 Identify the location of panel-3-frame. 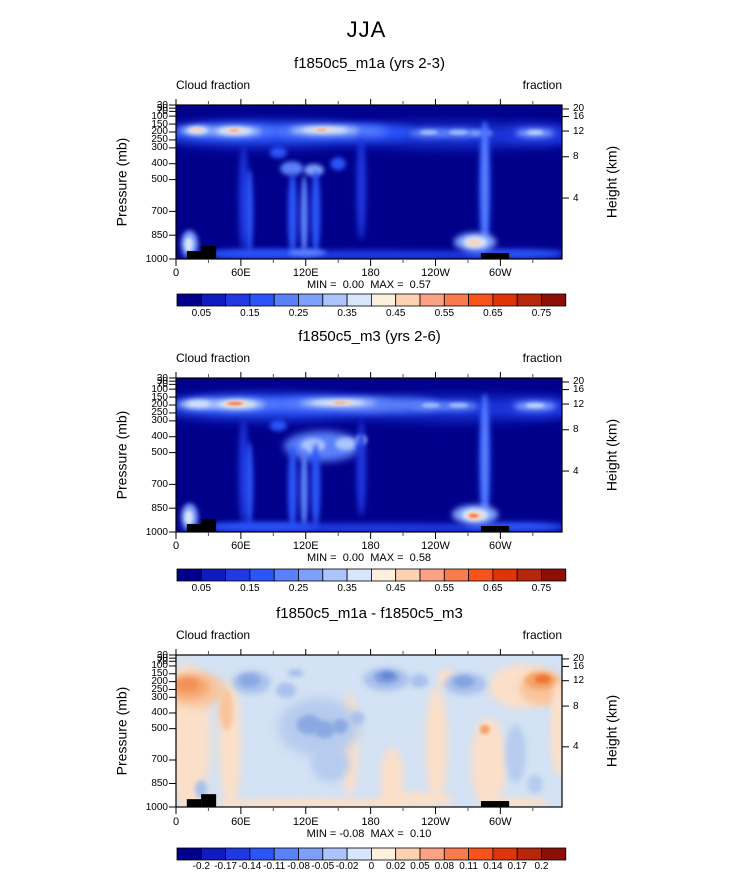
(369, 731).